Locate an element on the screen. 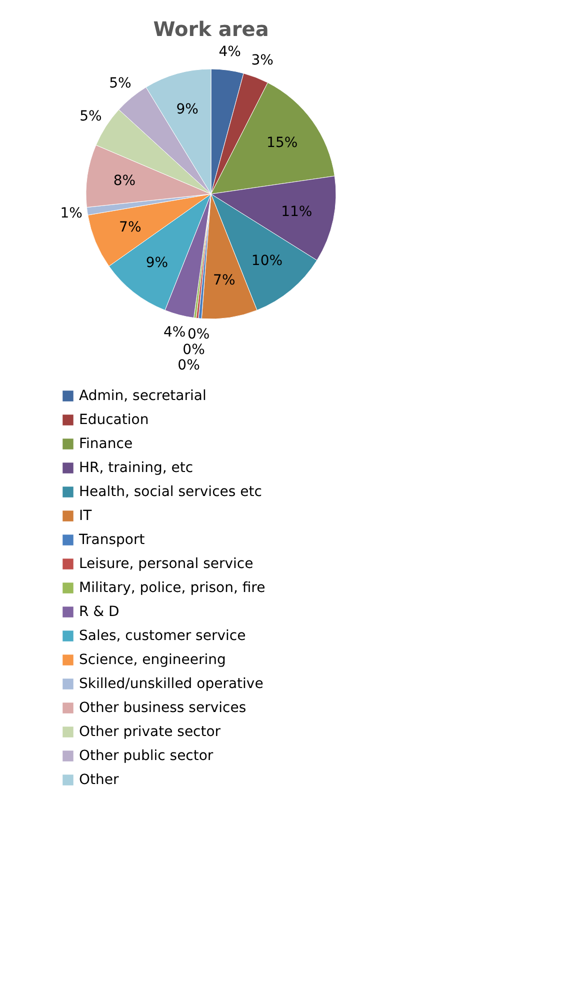 Image resolution: width=563 pixels, height=995 pixels. legend-label: Finance is located at coordinates (106, 444).